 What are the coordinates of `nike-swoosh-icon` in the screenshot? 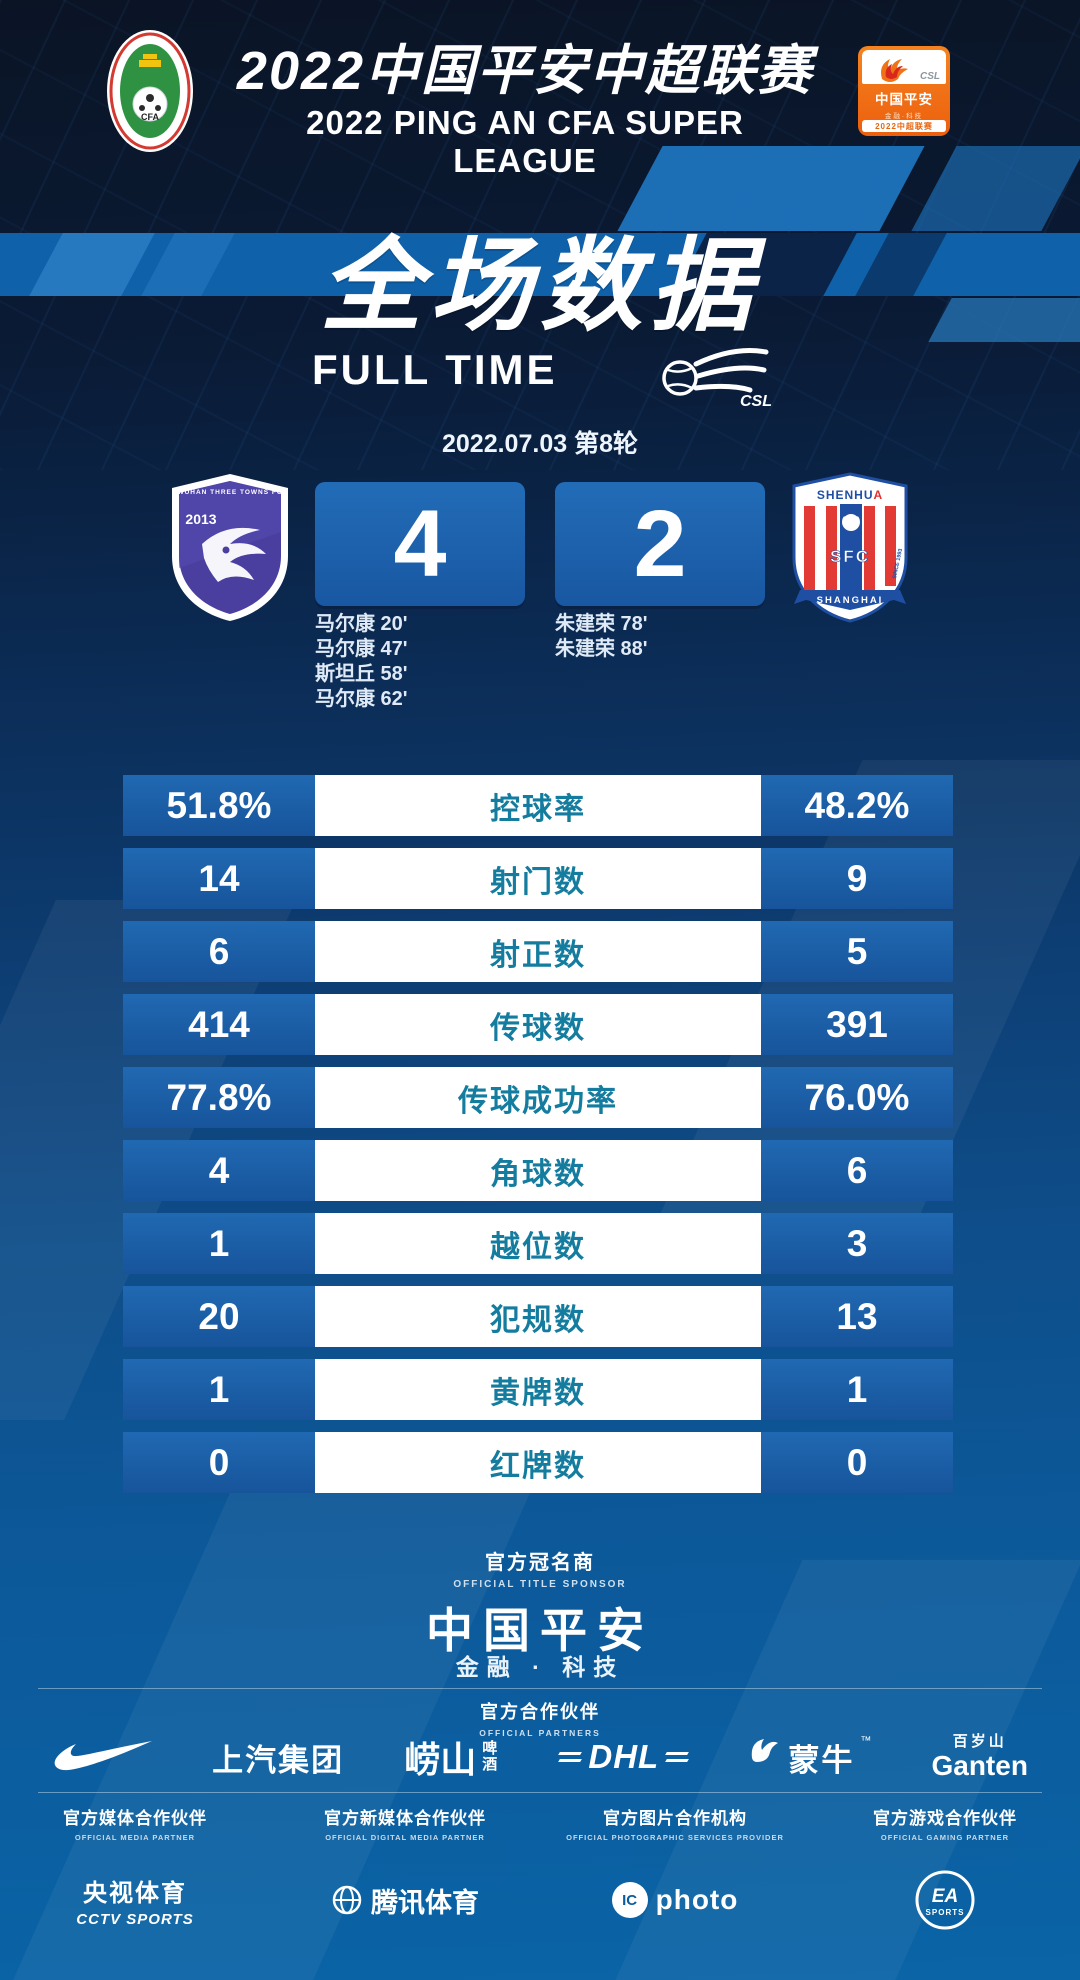 It's located at (103, 1756).